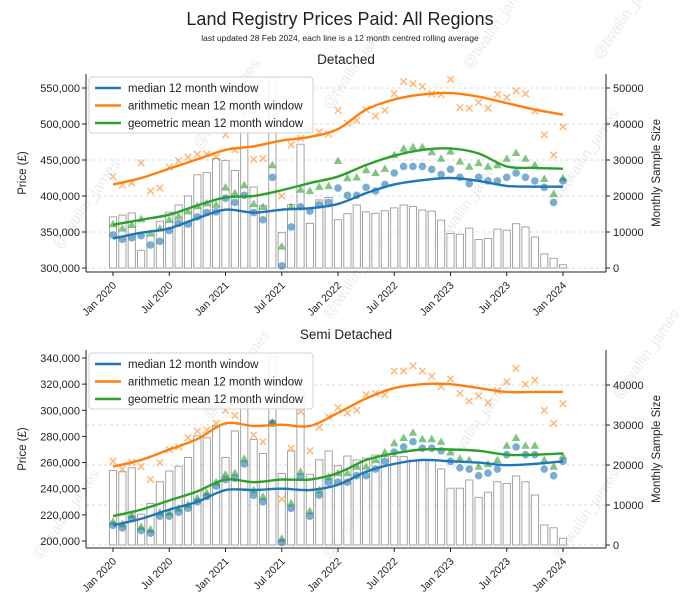 Image resolution: width=681 pixels, height=600 pixels. Describe the element at coordinates (215, 107) in the screenshot. I see `legend-label: arithmetic mean 12 month window` at that location.